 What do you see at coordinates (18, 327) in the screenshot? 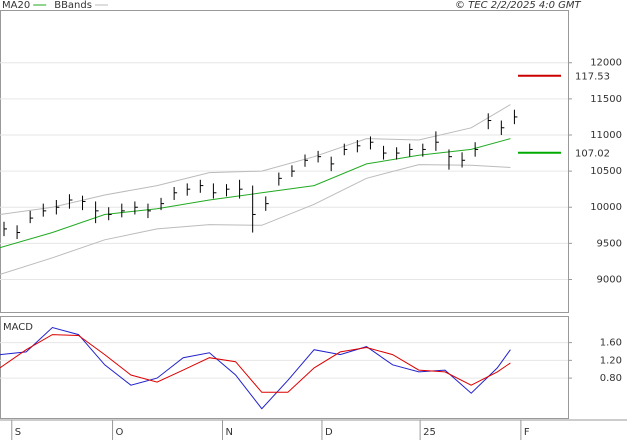
I see `macd-title: MACD` at bounding box center [18, 327].